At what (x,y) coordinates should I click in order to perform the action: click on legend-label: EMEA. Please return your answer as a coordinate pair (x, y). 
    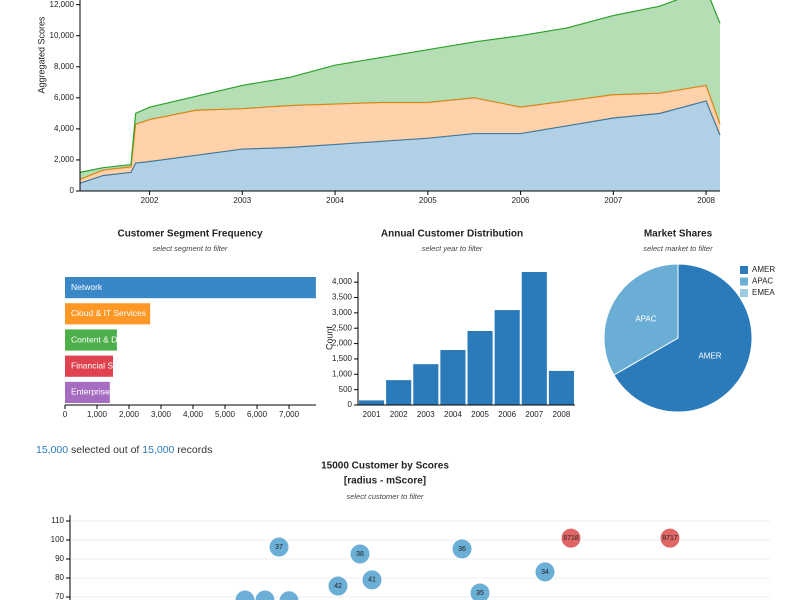
    Looking at the image, I should click on (763, 292).